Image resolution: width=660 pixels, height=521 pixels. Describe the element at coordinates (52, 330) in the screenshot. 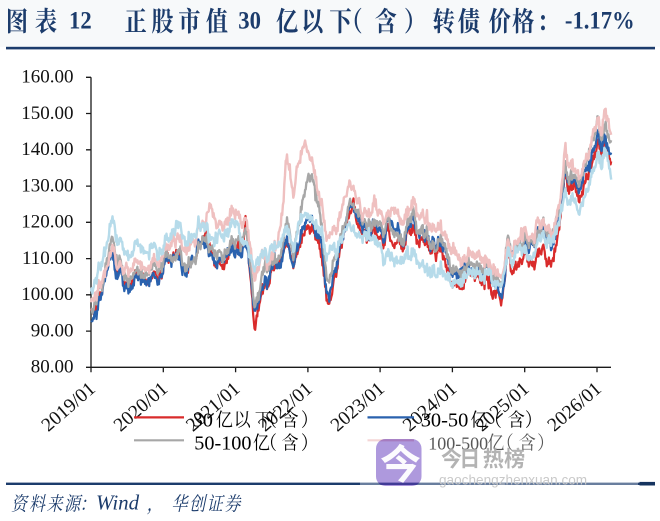

I see `svg-text: 90.00` at that location.